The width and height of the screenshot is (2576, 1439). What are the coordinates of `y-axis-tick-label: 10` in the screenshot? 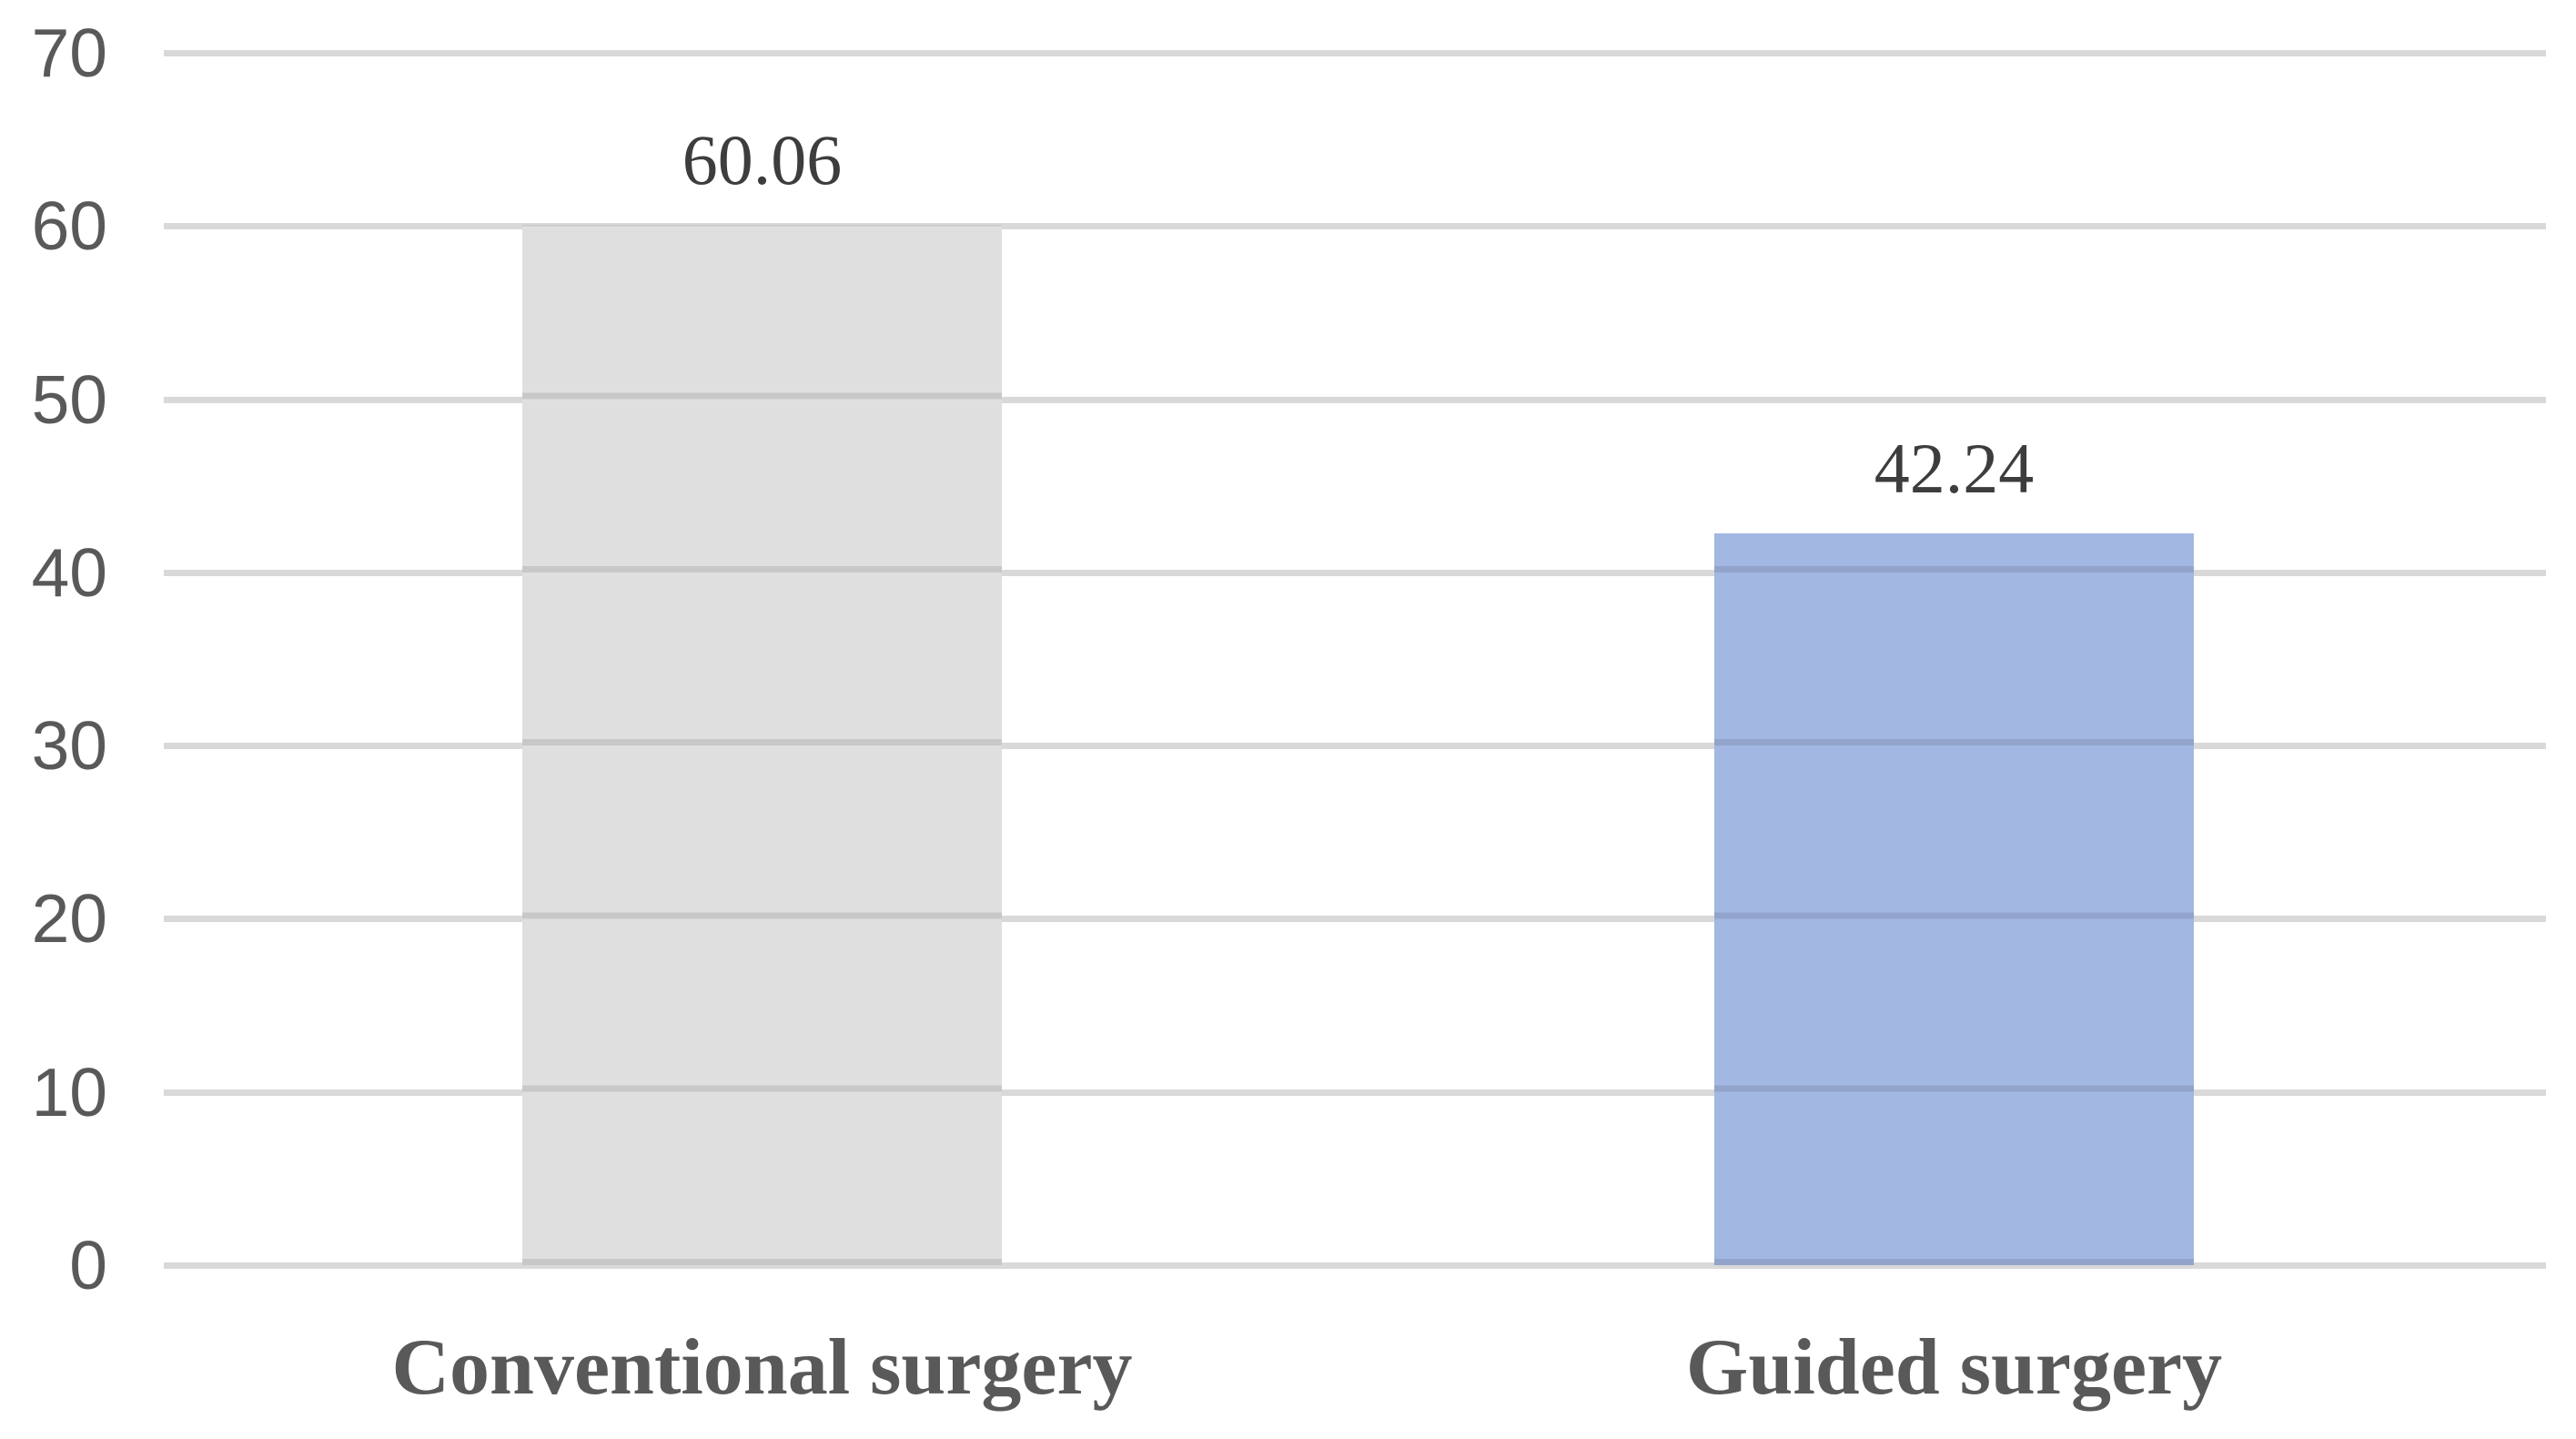 It's located at (69, 1091).